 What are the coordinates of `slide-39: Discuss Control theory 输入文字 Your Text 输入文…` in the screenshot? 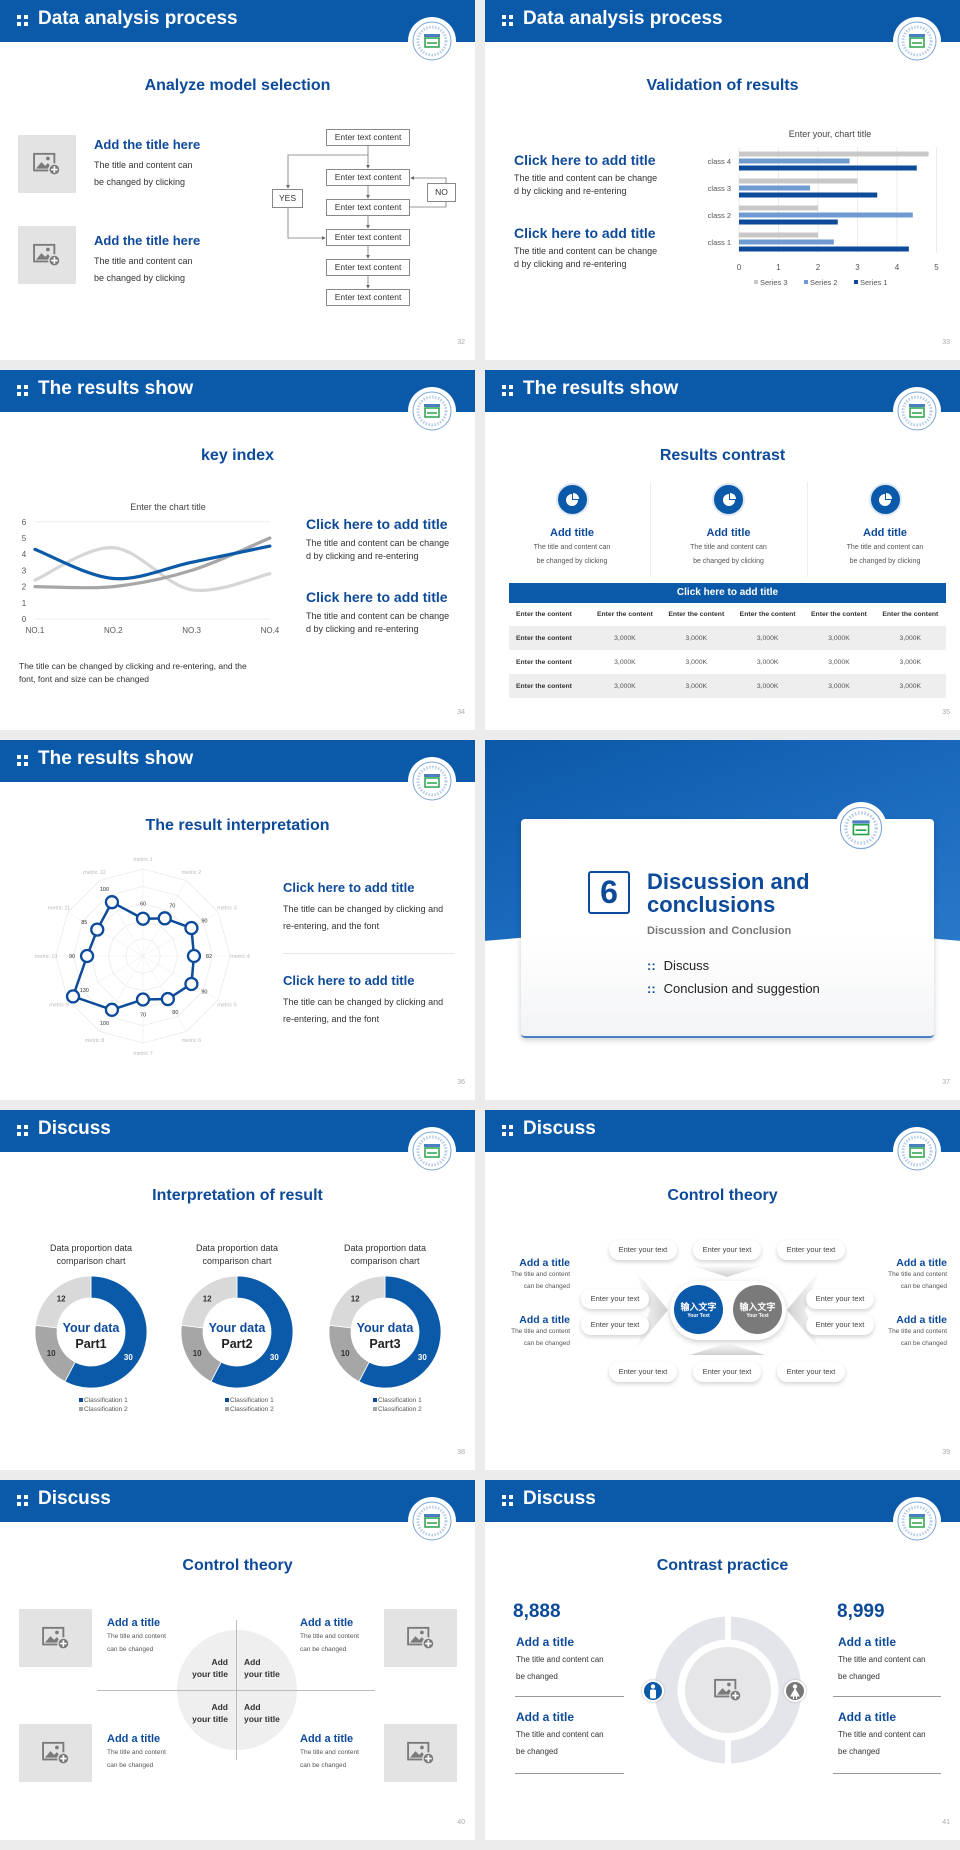 It's located at (722, 1290).